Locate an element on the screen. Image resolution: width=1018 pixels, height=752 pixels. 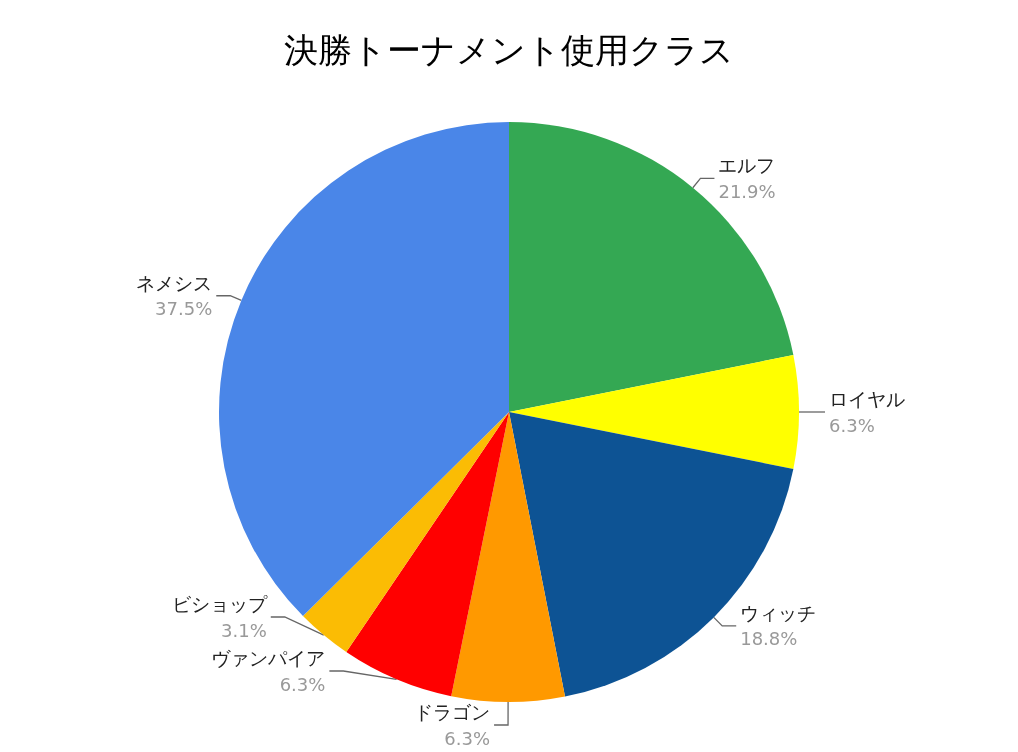
data-label: 37.5% is located at coordinates (184, 309).